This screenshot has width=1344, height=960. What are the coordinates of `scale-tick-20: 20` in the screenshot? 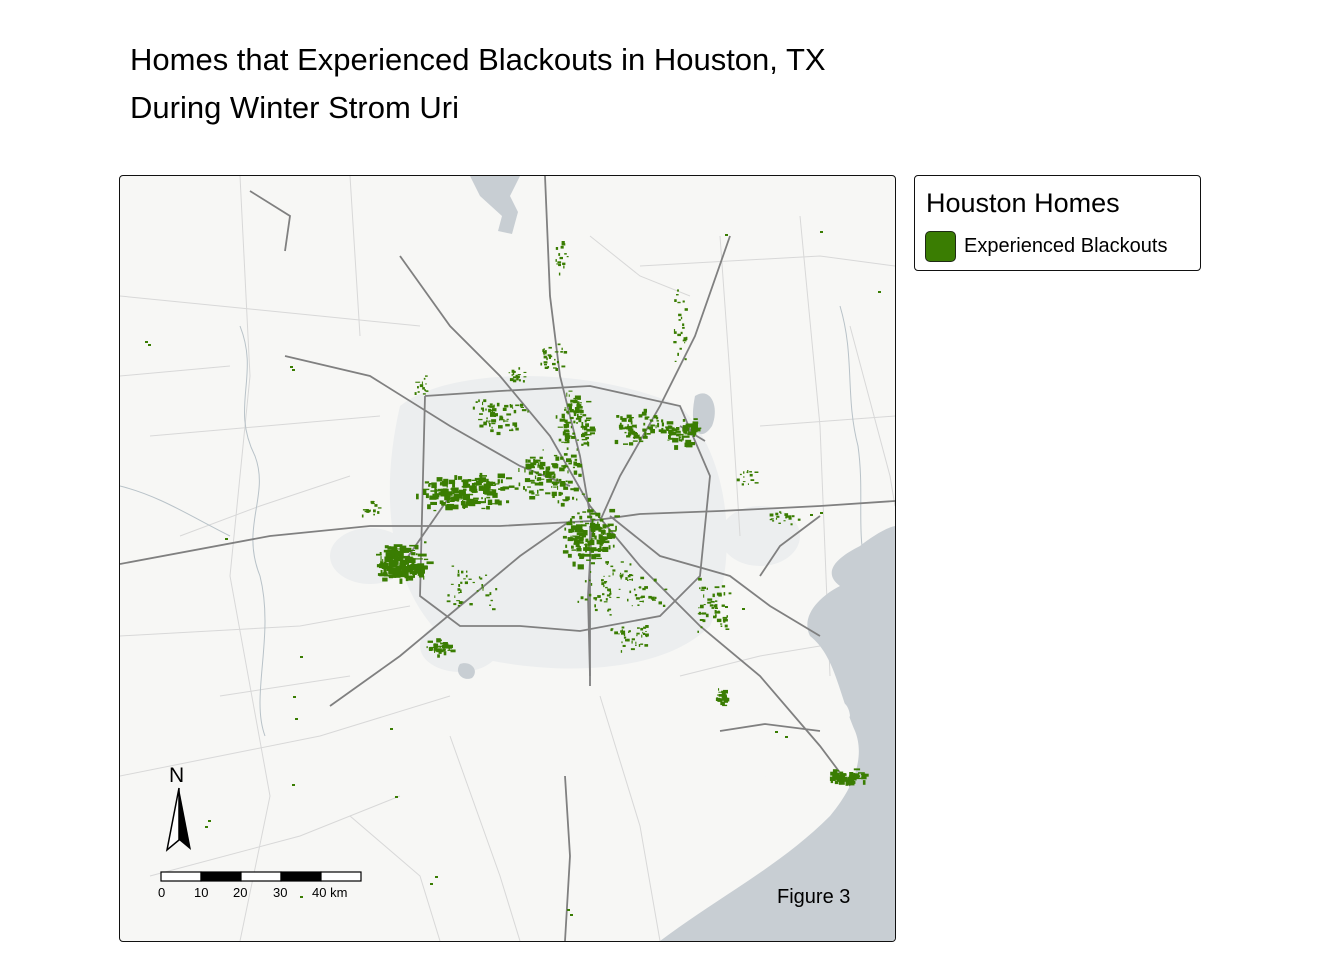 It's located at (240, 892).